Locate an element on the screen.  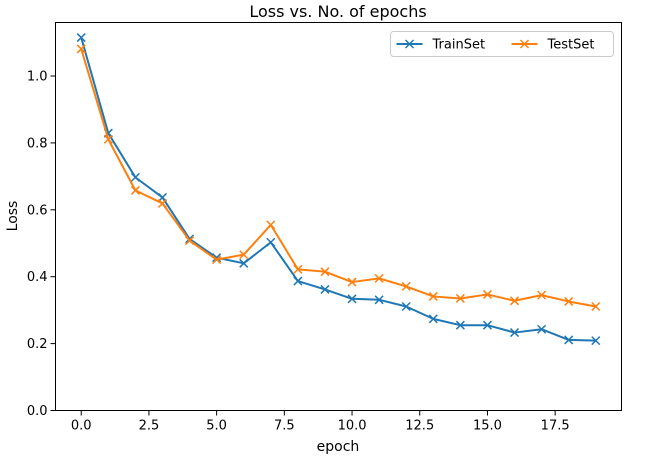
x-tick-label: 15.0 is located at coordinates (487, 426).